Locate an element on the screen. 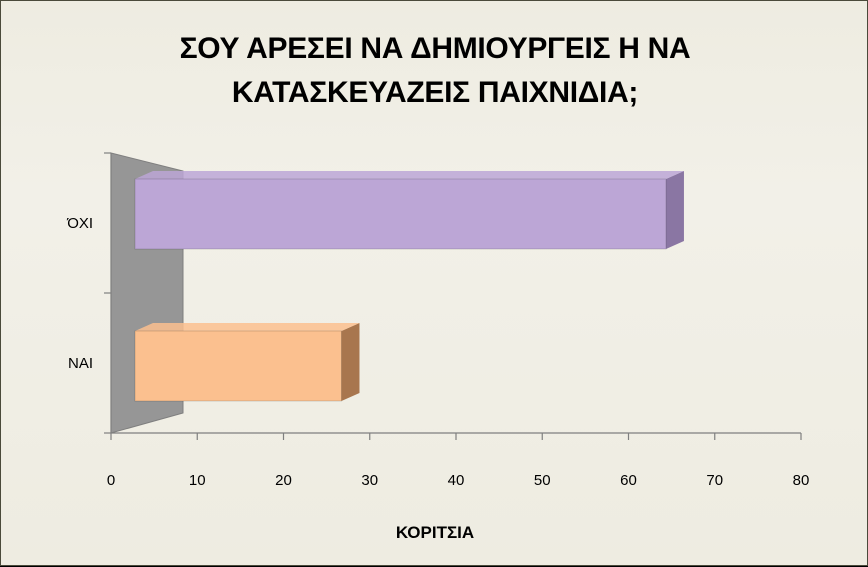  chart-title-line-2: ΚΑΤΑΣΚΕΥΑΖΕΙΣ ΠΑΙΧΝΙΔΙΑ; is located at coordinates (435, 92).